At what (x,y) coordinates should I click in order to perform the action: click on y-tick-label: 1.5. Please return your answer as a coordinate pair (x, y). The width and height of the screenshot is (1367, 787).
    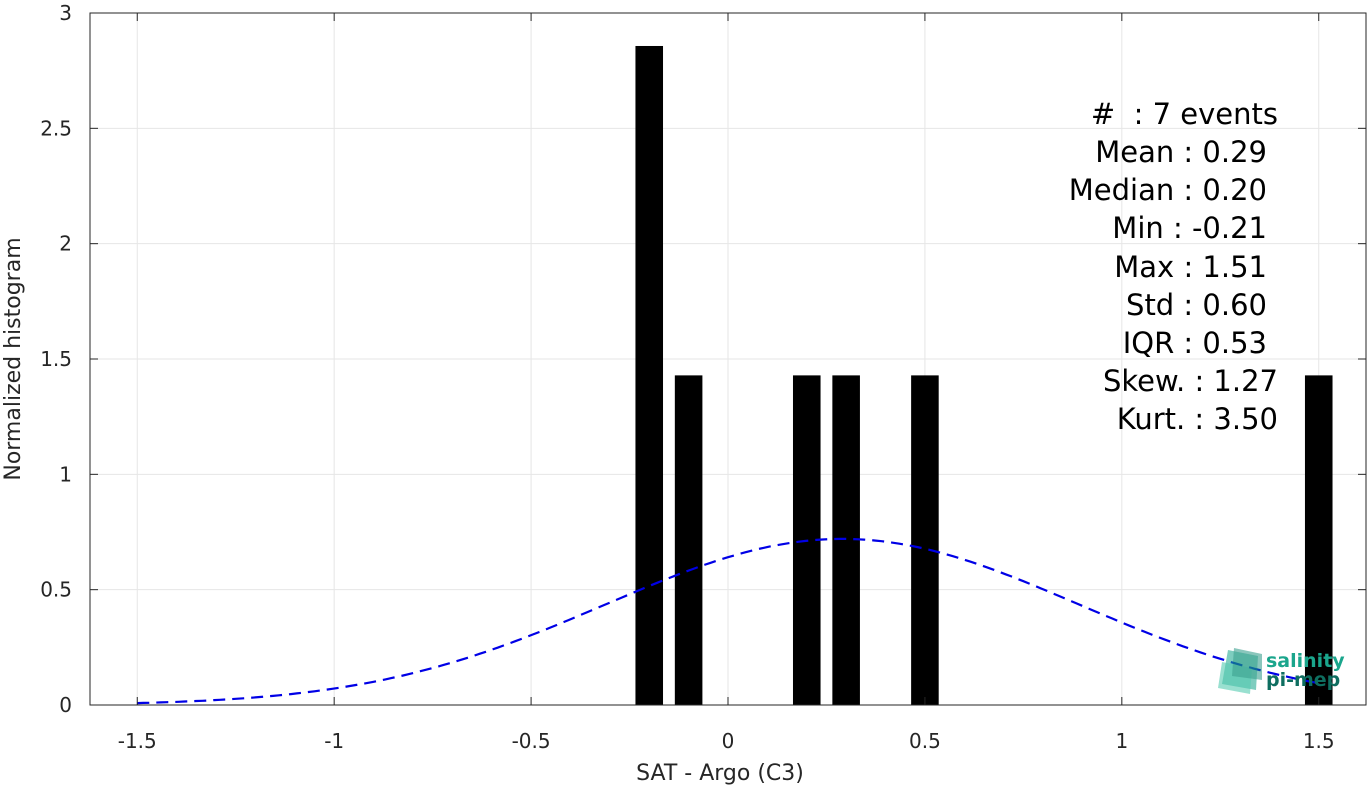
    Looking at the image, I should click on (56, 359).